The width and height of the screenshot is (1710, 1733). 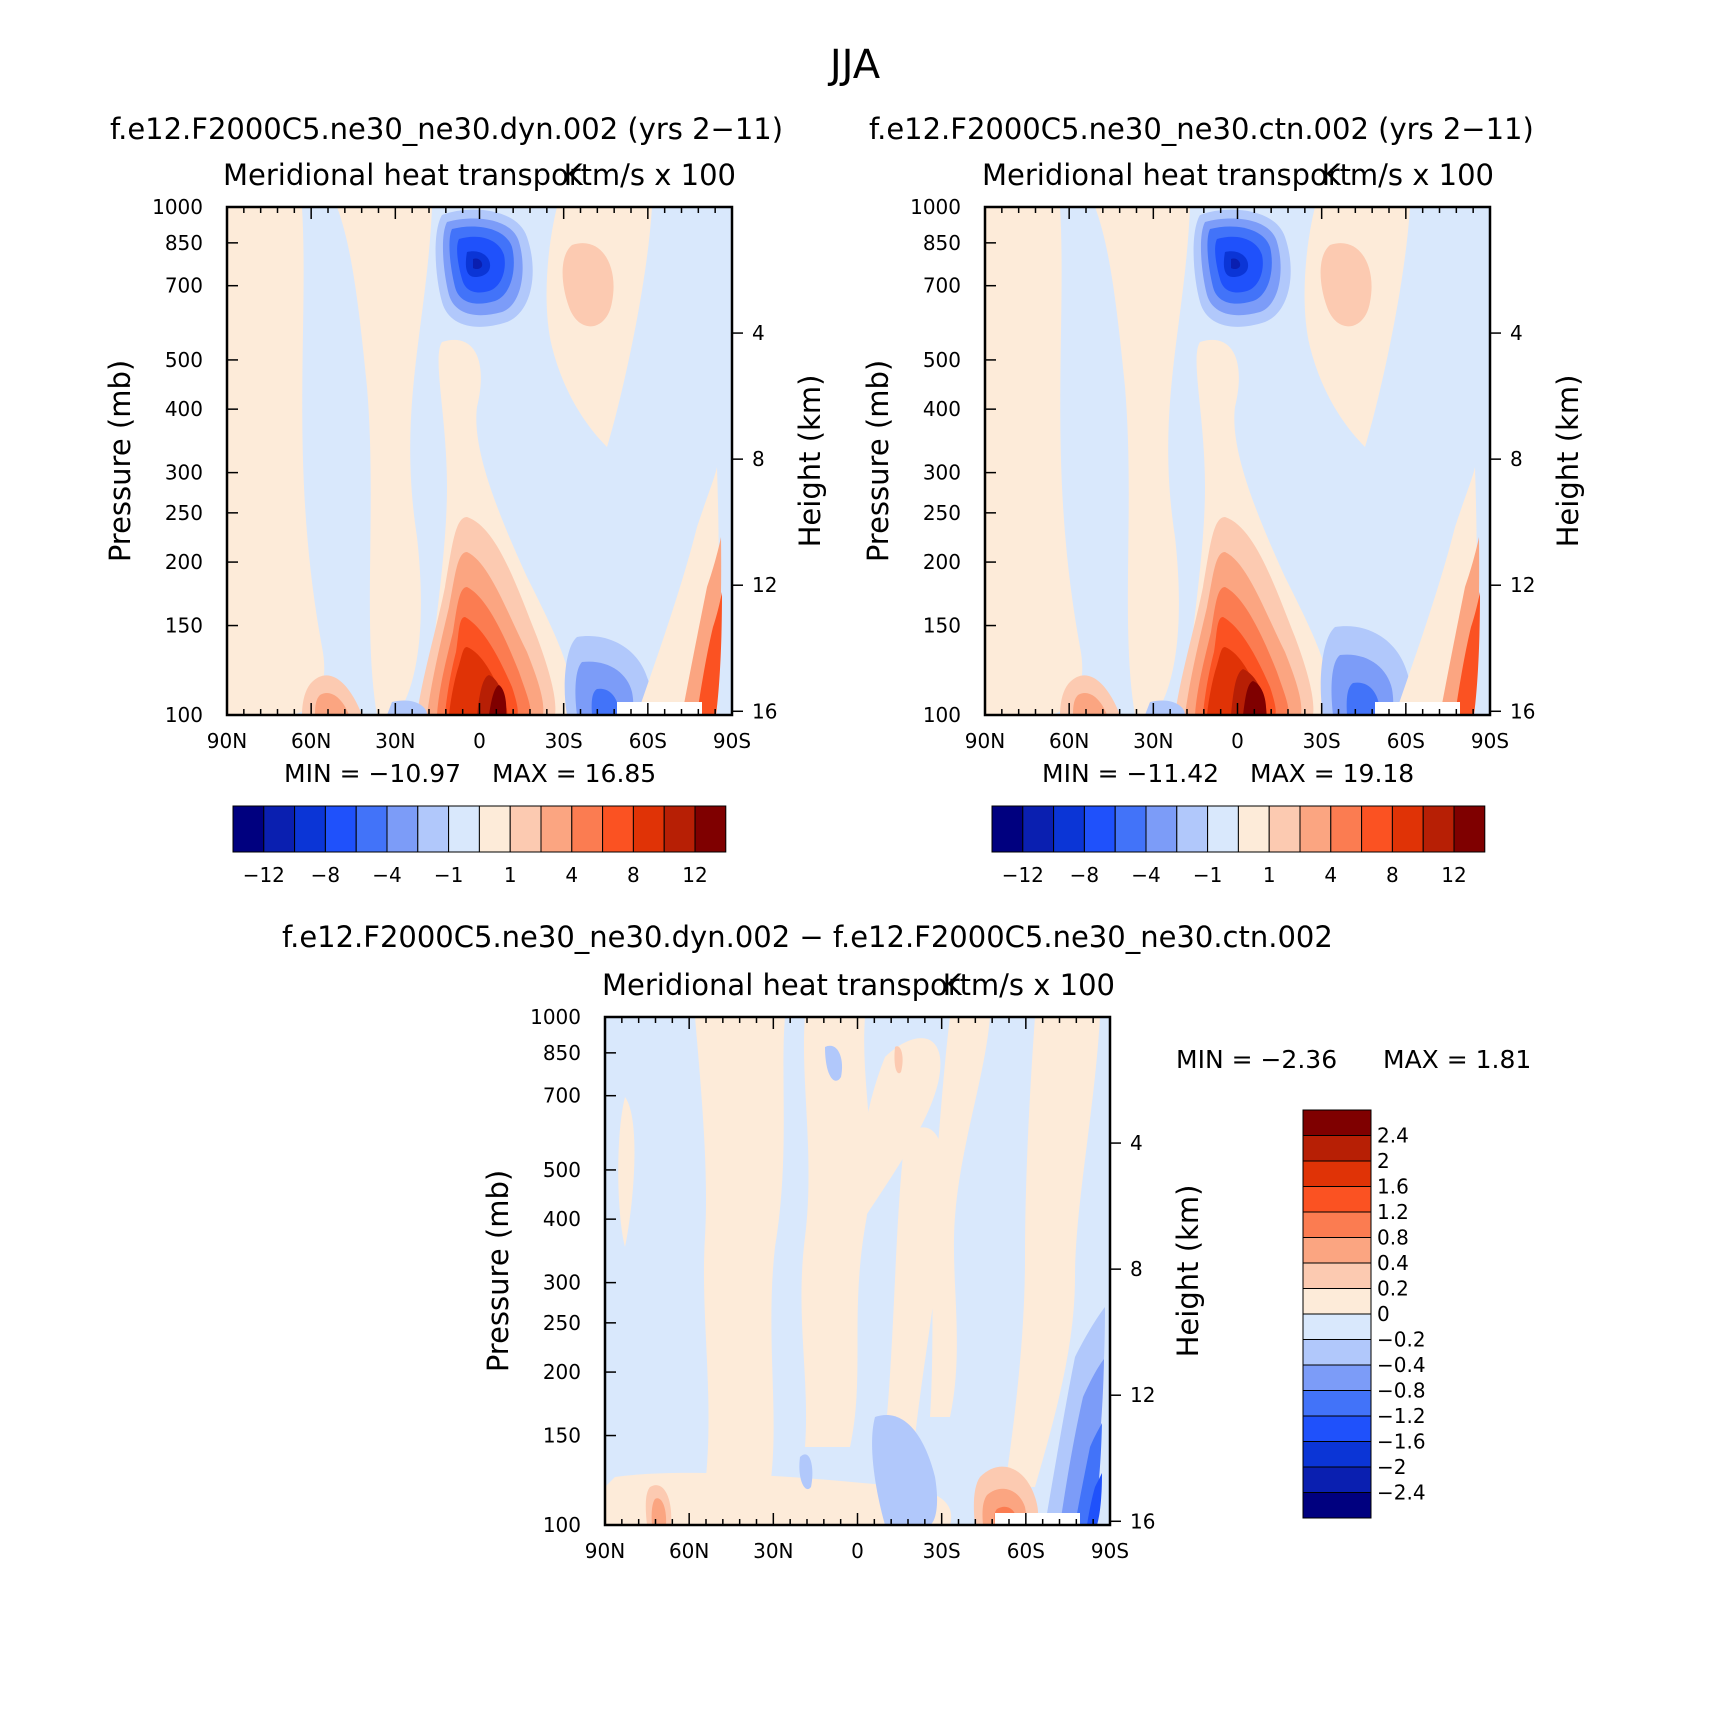 I want to click on colorbar-label: −1.6, so click(x=1401, y=1442).